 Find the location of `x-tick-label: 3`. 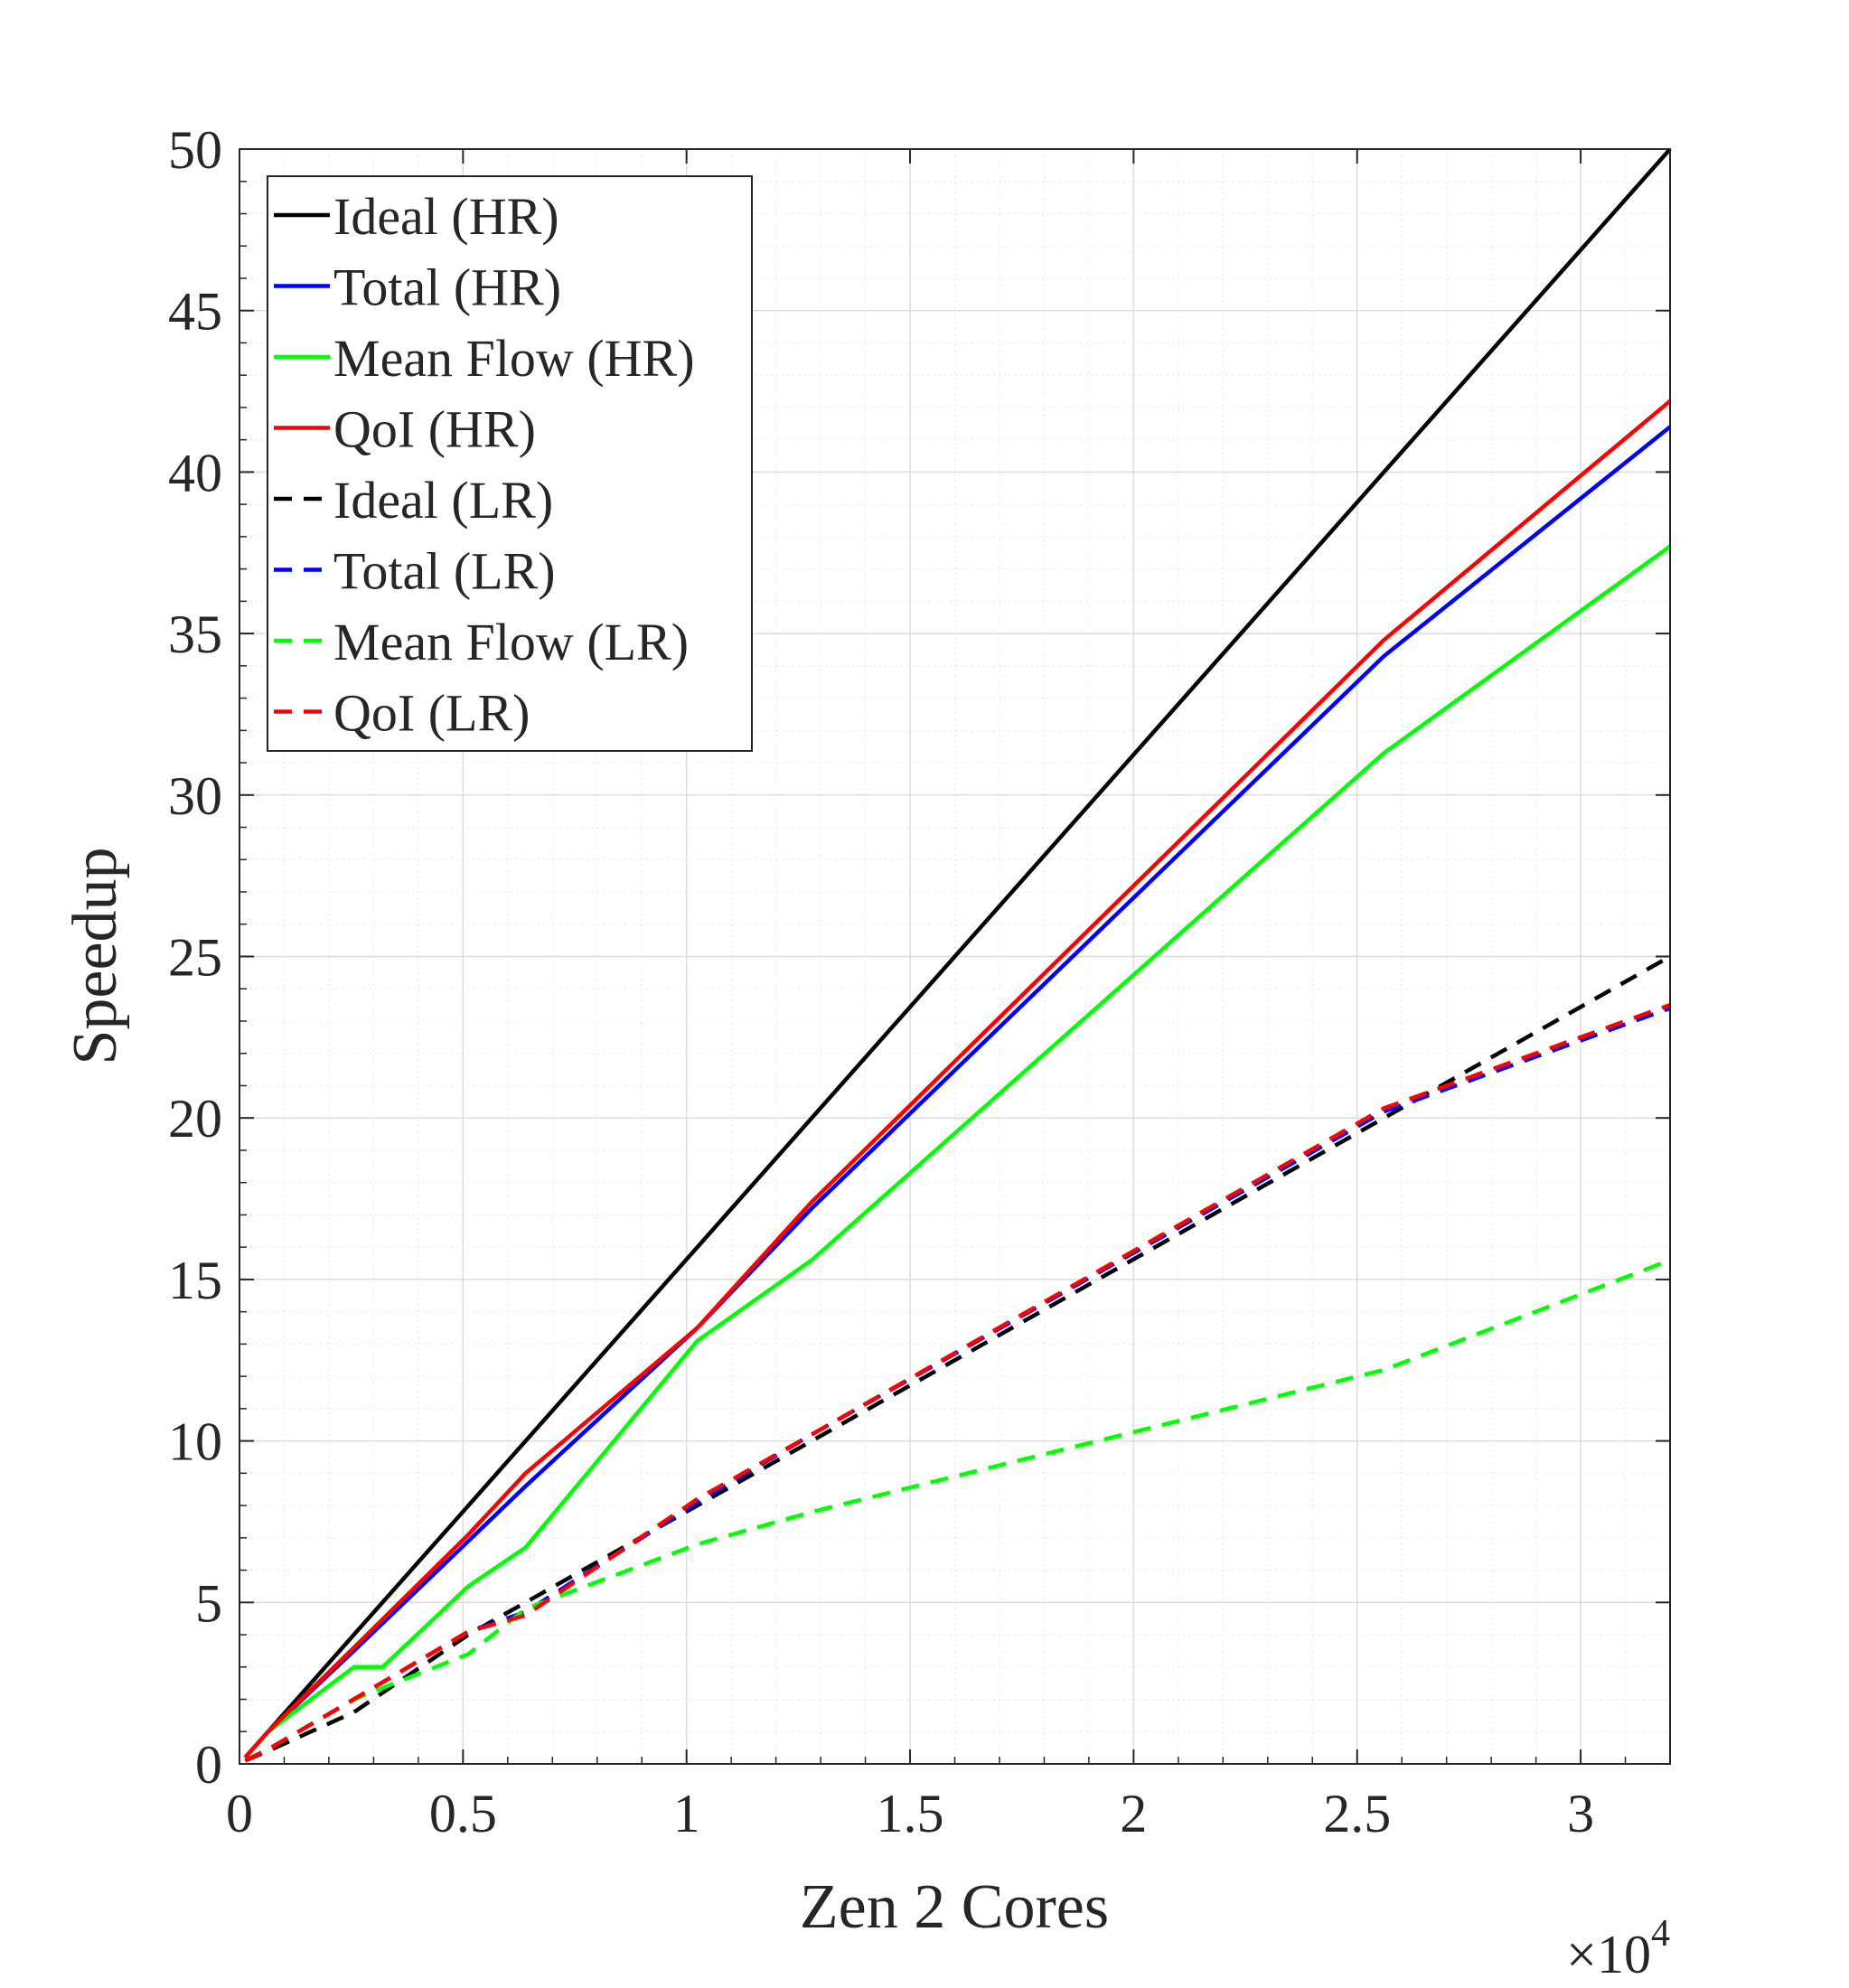

x-tick-label: 3 is located at coordinates (1580, 1813).